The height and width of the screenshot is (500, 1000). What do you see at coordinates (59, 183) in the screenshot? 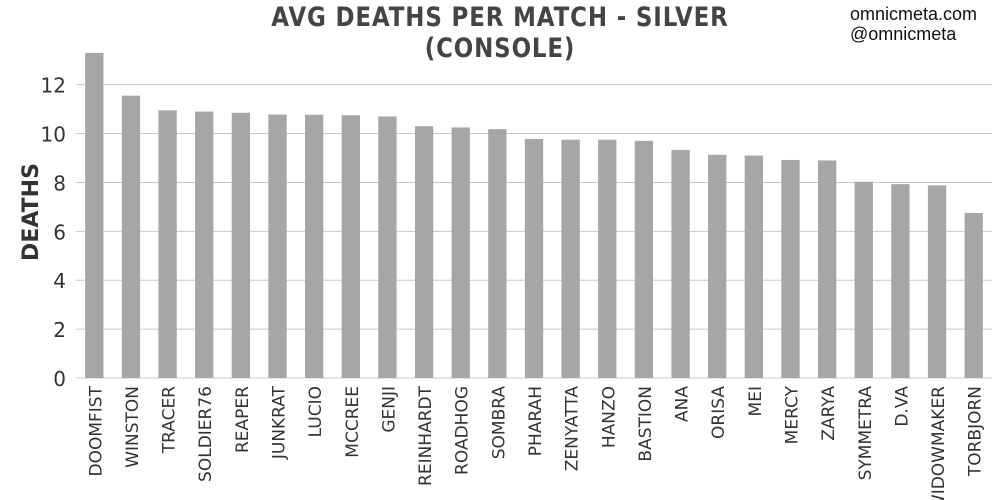
I see `y-tick-label: 8` at bounding box center [59, 183].